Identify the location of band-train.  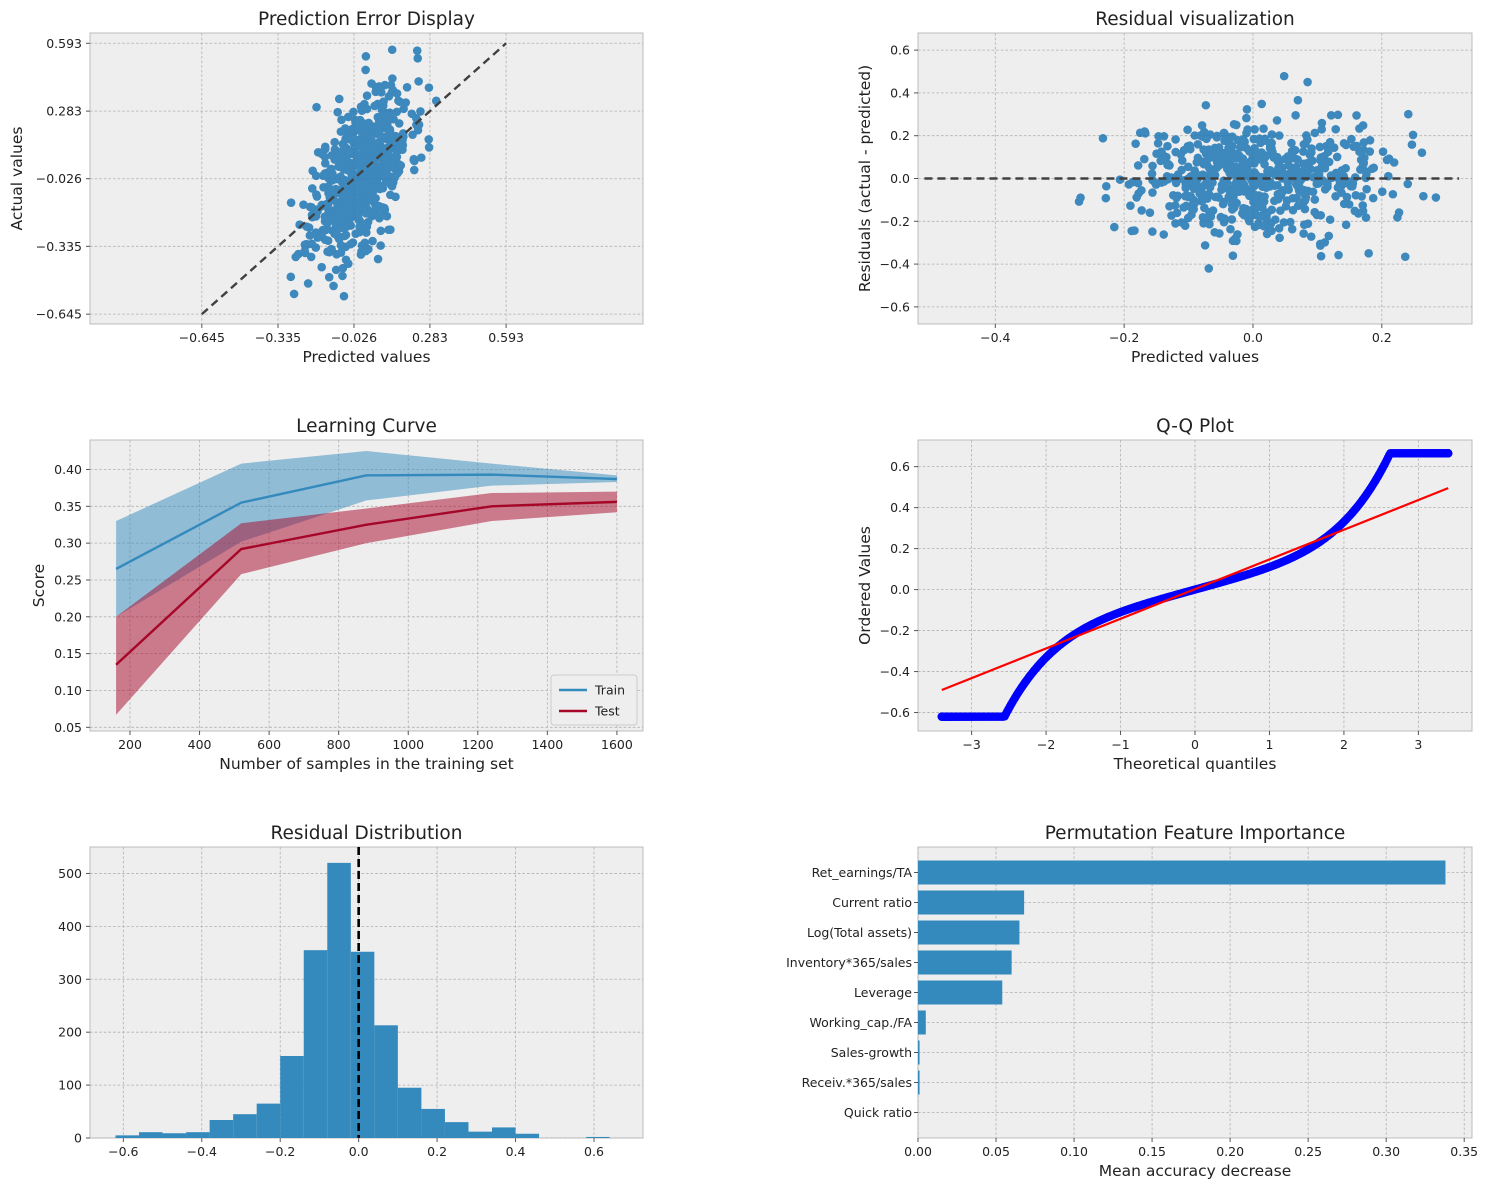
(366, 534).